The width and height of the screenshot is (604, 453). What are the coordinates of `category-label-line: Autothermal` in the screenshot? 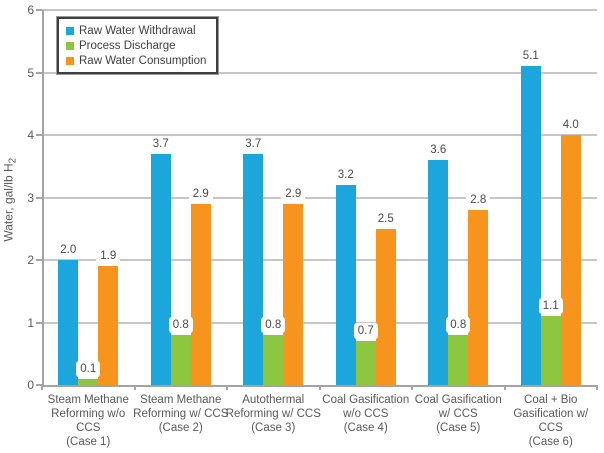 It's located at (273, 400).